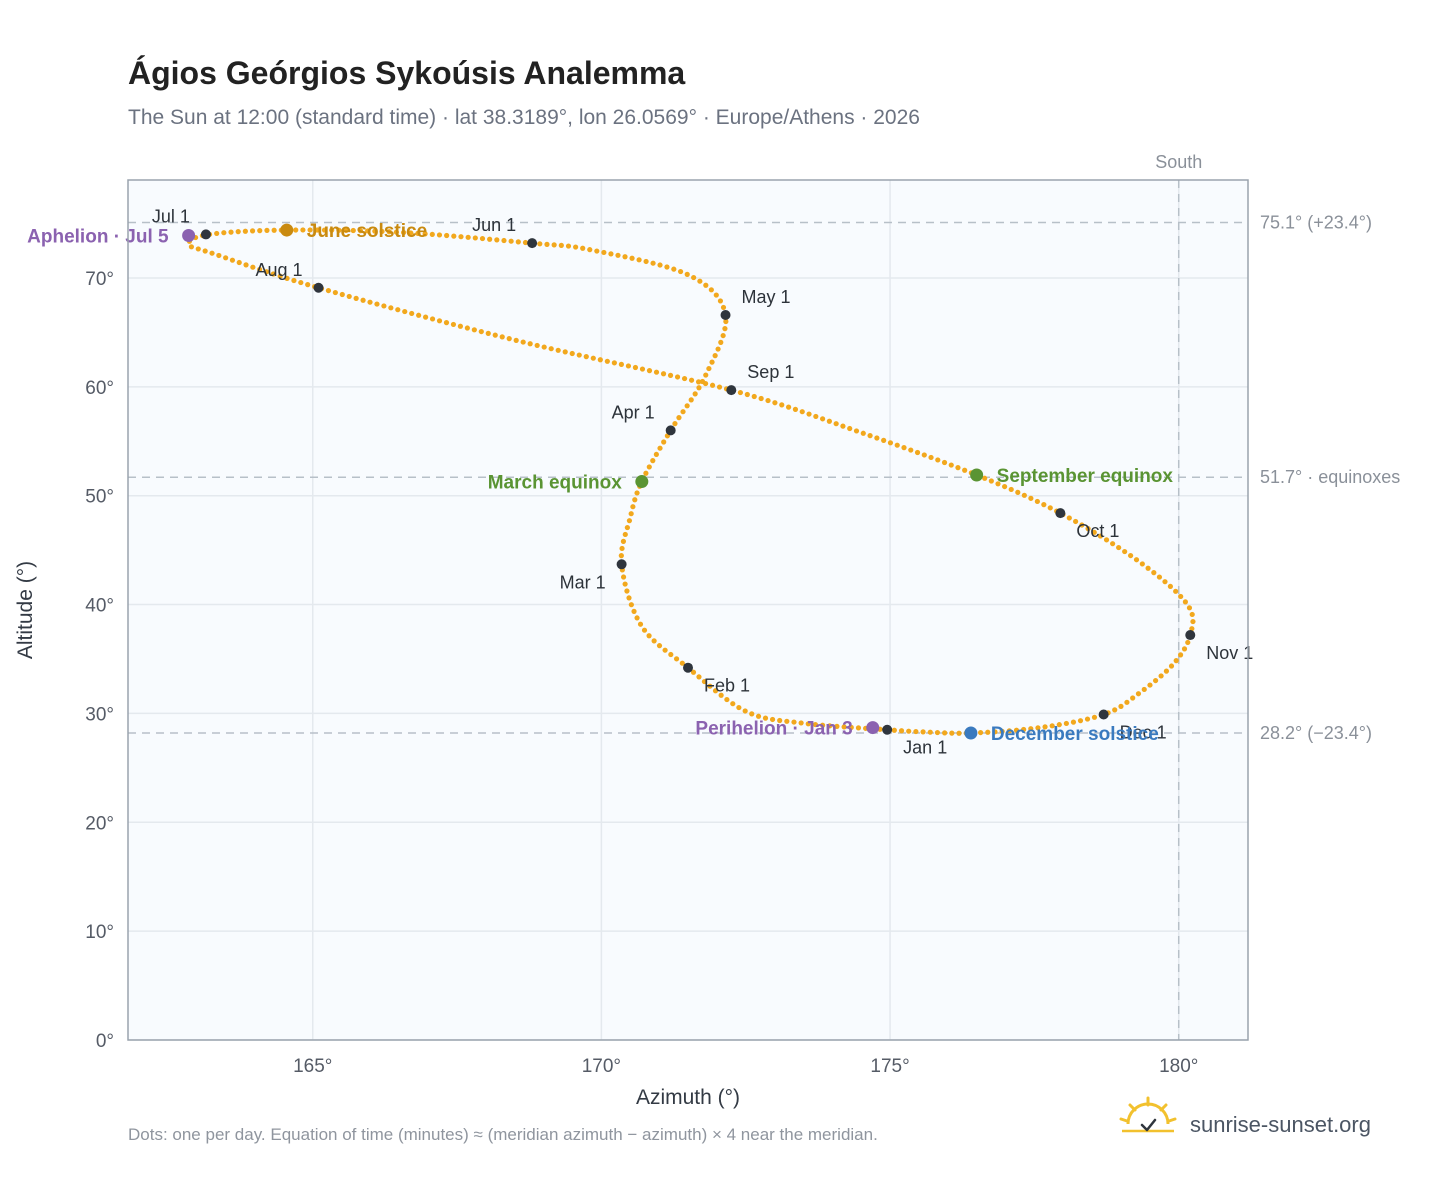 This screenshot has width=1448, height=1188. I want to click on y-axis-label: Altitude (°), so click(25, 610).